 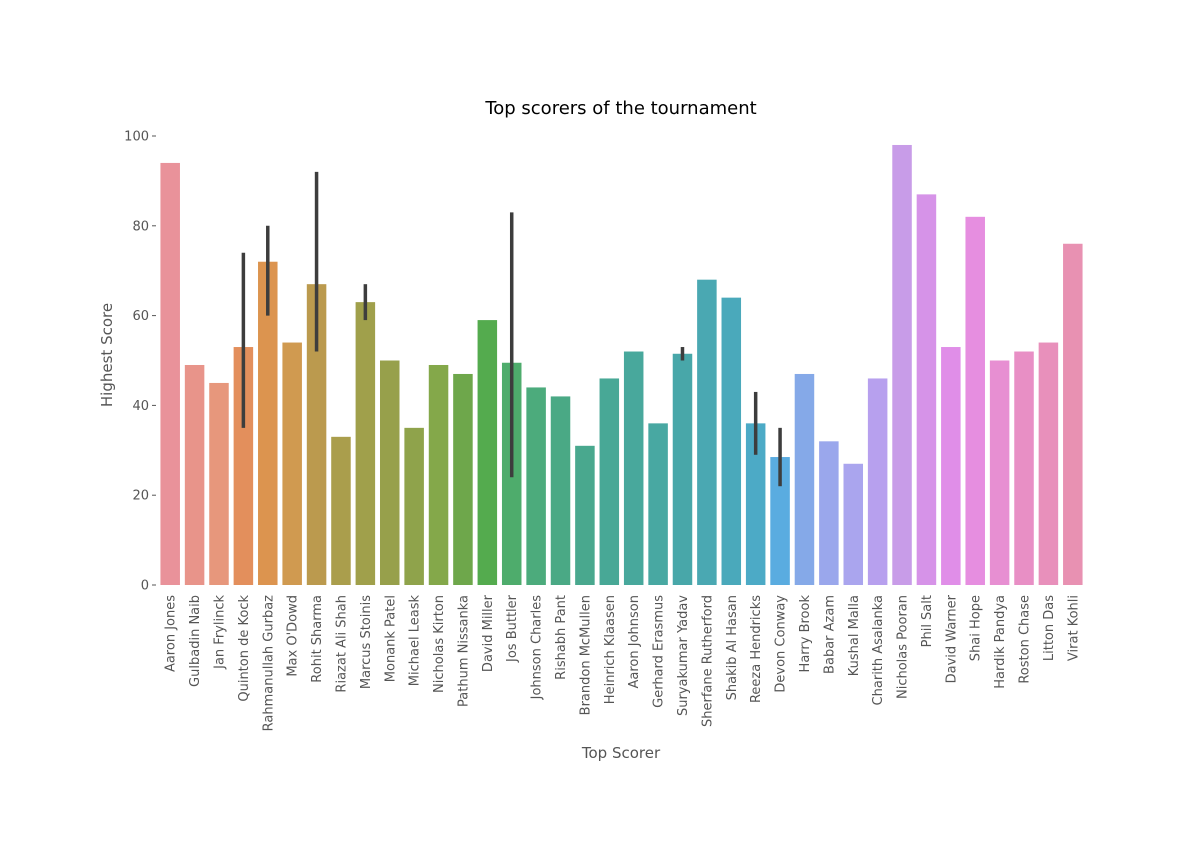 I want to click on y-tick-label: 100, so click(x=136, y=137).